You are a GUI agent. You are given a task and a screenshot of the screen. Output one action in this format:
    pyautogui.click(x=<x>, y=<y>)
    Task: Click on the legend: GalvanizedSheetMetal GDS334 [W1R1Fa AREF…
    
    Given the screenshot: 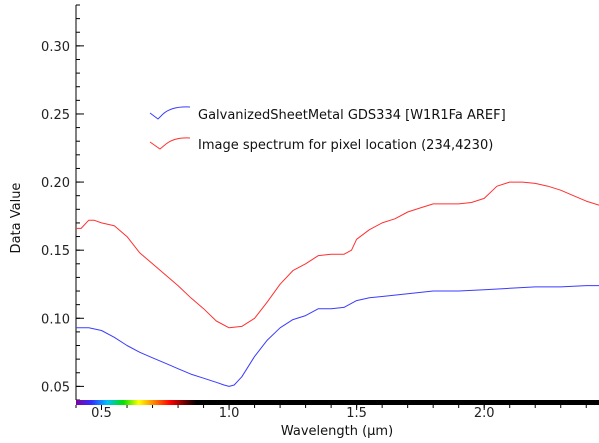 What is the action you would take?
    pyautogui.click(x=327, y=129)
    